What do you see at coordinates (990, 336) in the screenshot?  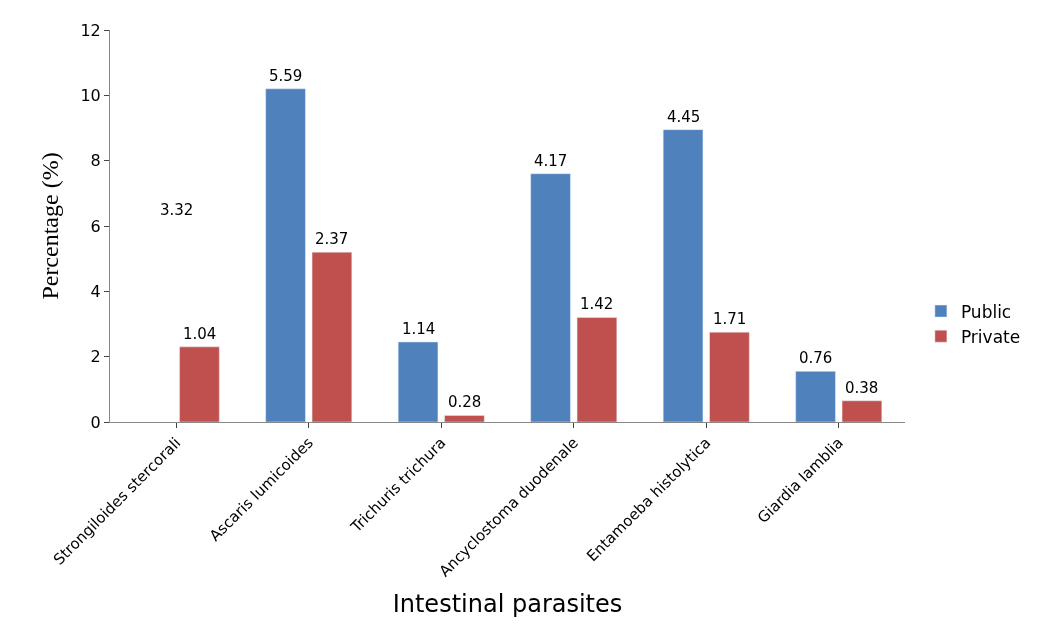 I see `legend-label: Private` at bounding box center [990, 336].